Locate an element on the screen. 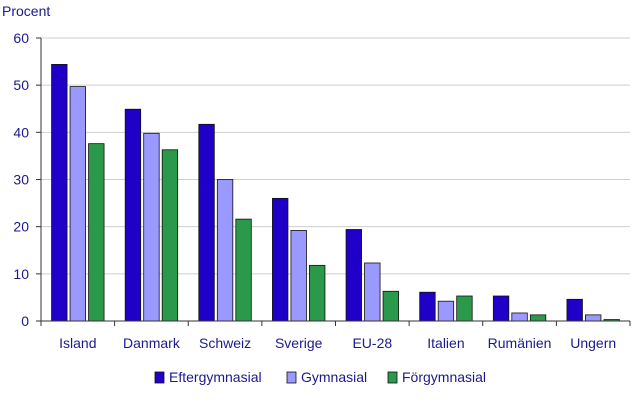 The width and height of the screenshot is (643, 404). x-tick-label: Ungern is located at coordinates (593, 343).